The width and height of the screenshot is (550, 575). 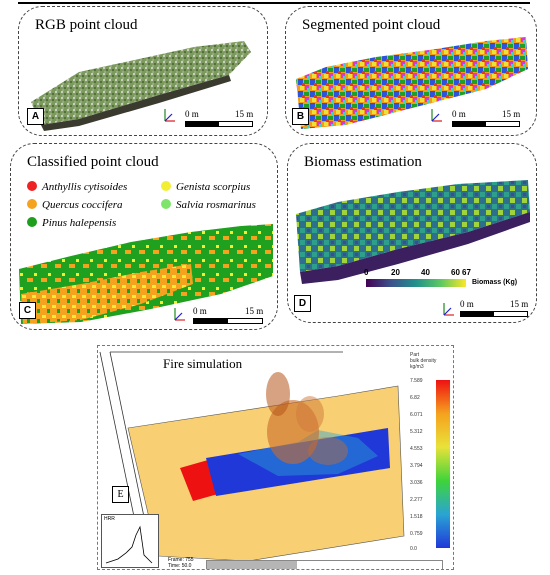 I want to click on hrr-plot: HRR, so click(x=130, y=541).